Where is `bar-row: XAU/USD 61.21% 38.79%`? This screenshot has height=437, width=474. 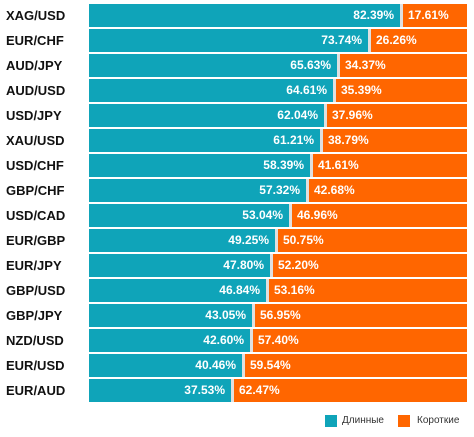
bar-row: XAU/USD 61.21% 38.79% is located at coordinates (237, 140).